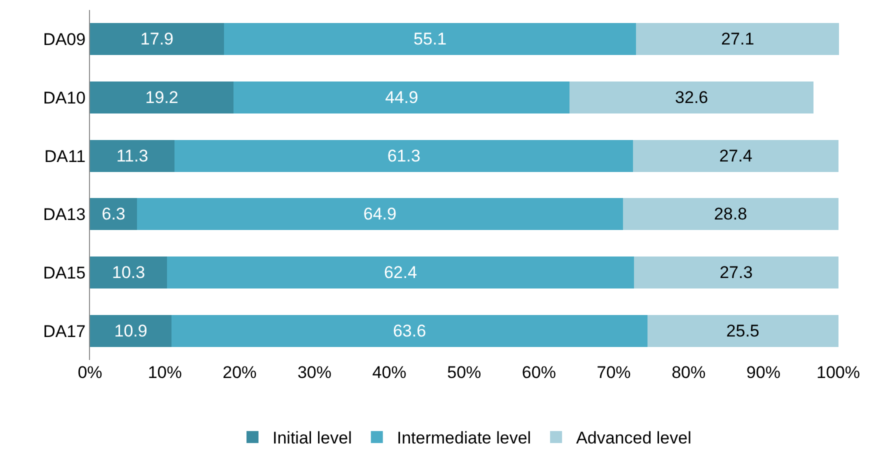 This screenshot has width=874, height=465. I want to click on legend-label: Intermediate level, so click(464, 438).